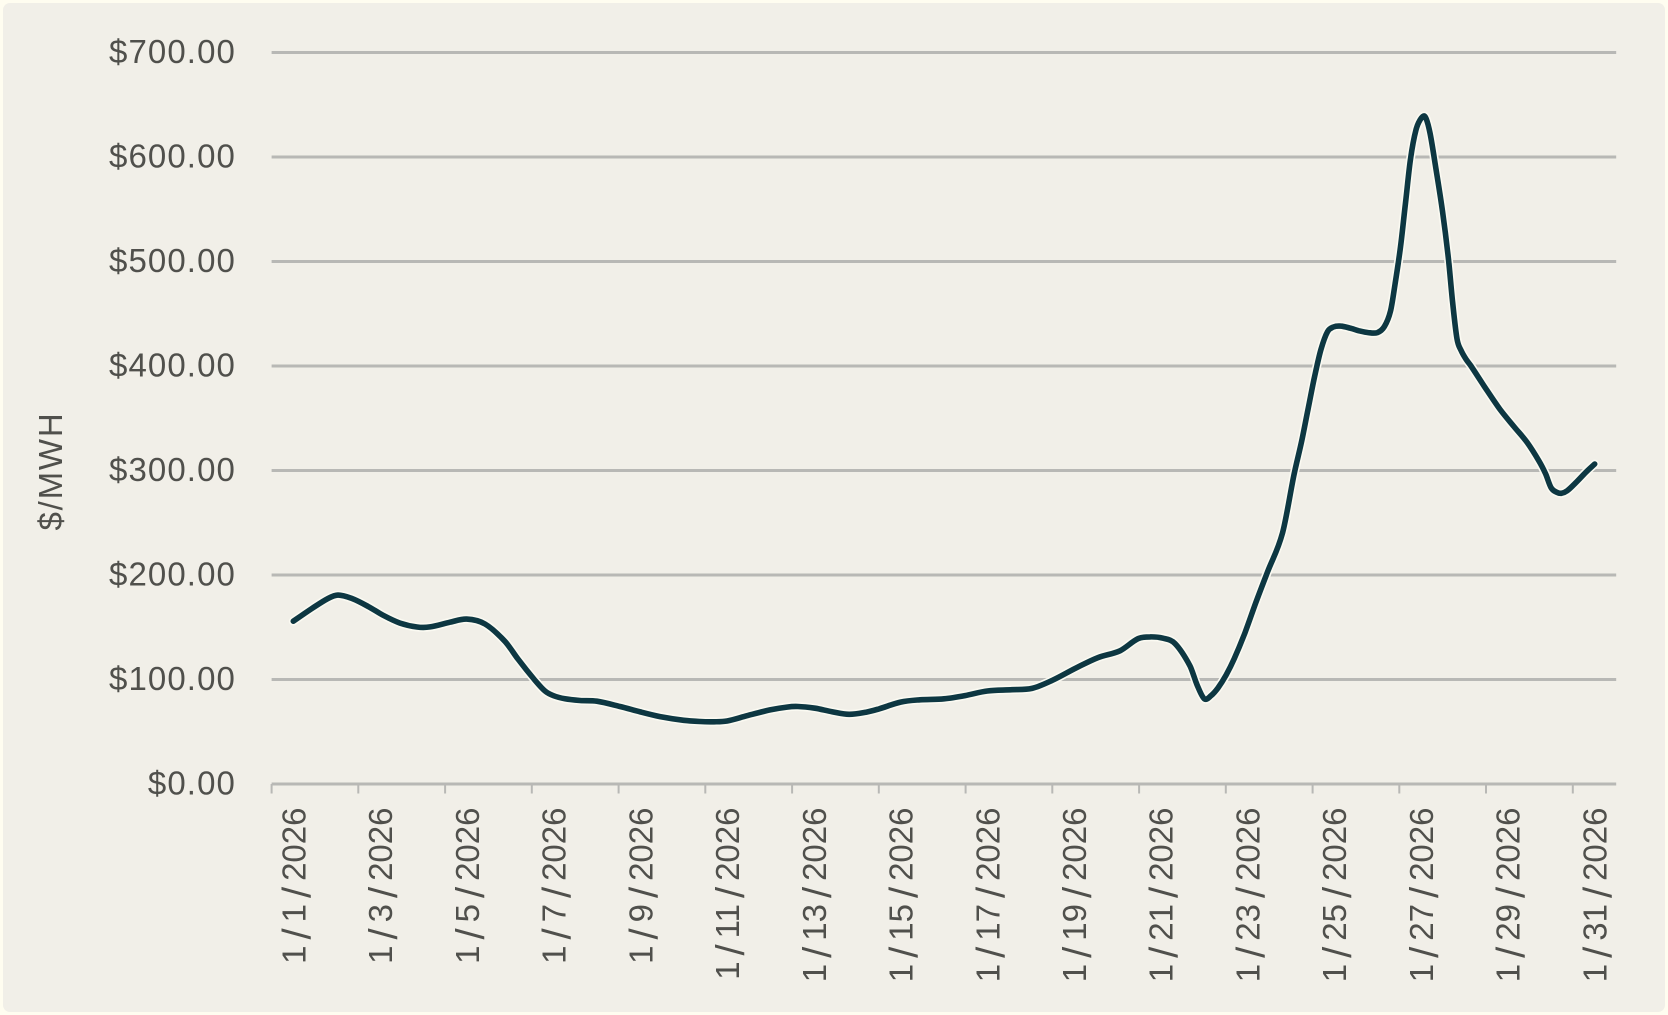 This screenshot has height=1015, width=1668. I want to click on svg-text: 1/25/2026, so click(1338, 895).